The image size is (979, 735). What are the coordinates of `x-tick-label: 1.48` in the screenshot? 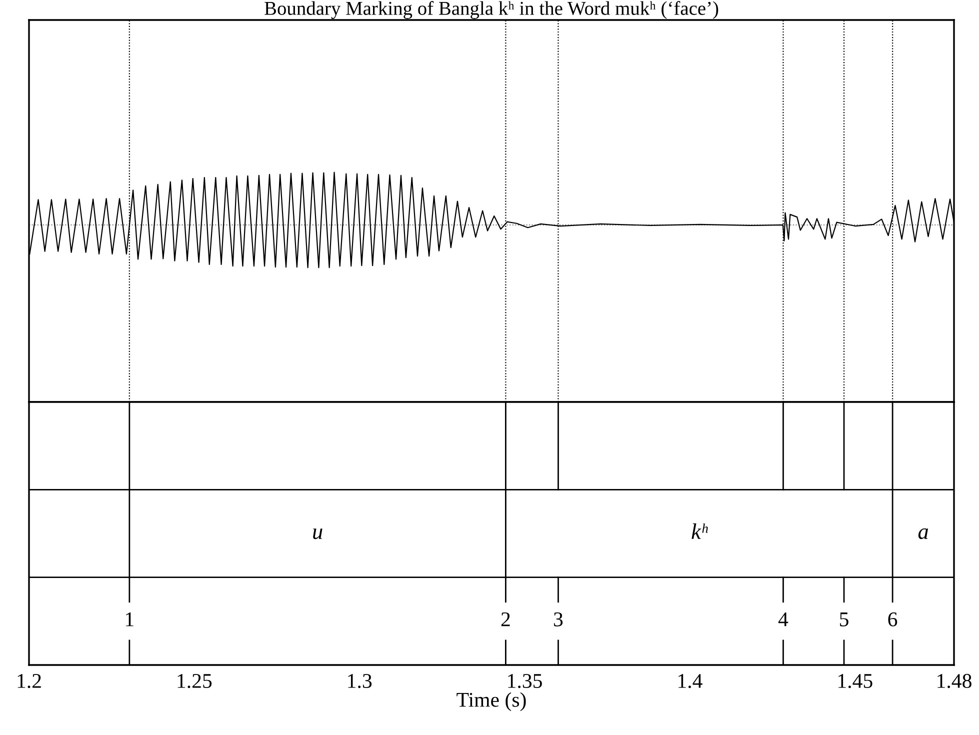 It's located at (955, 681).